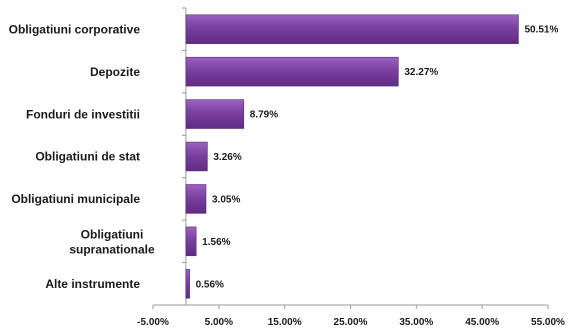 The width and height of the screenshot is (570, 331). What do you see at coordinates (482, 322) in the screenshot?
I see `x-tick-label: 45.00%` at bounding box center [482, 322].